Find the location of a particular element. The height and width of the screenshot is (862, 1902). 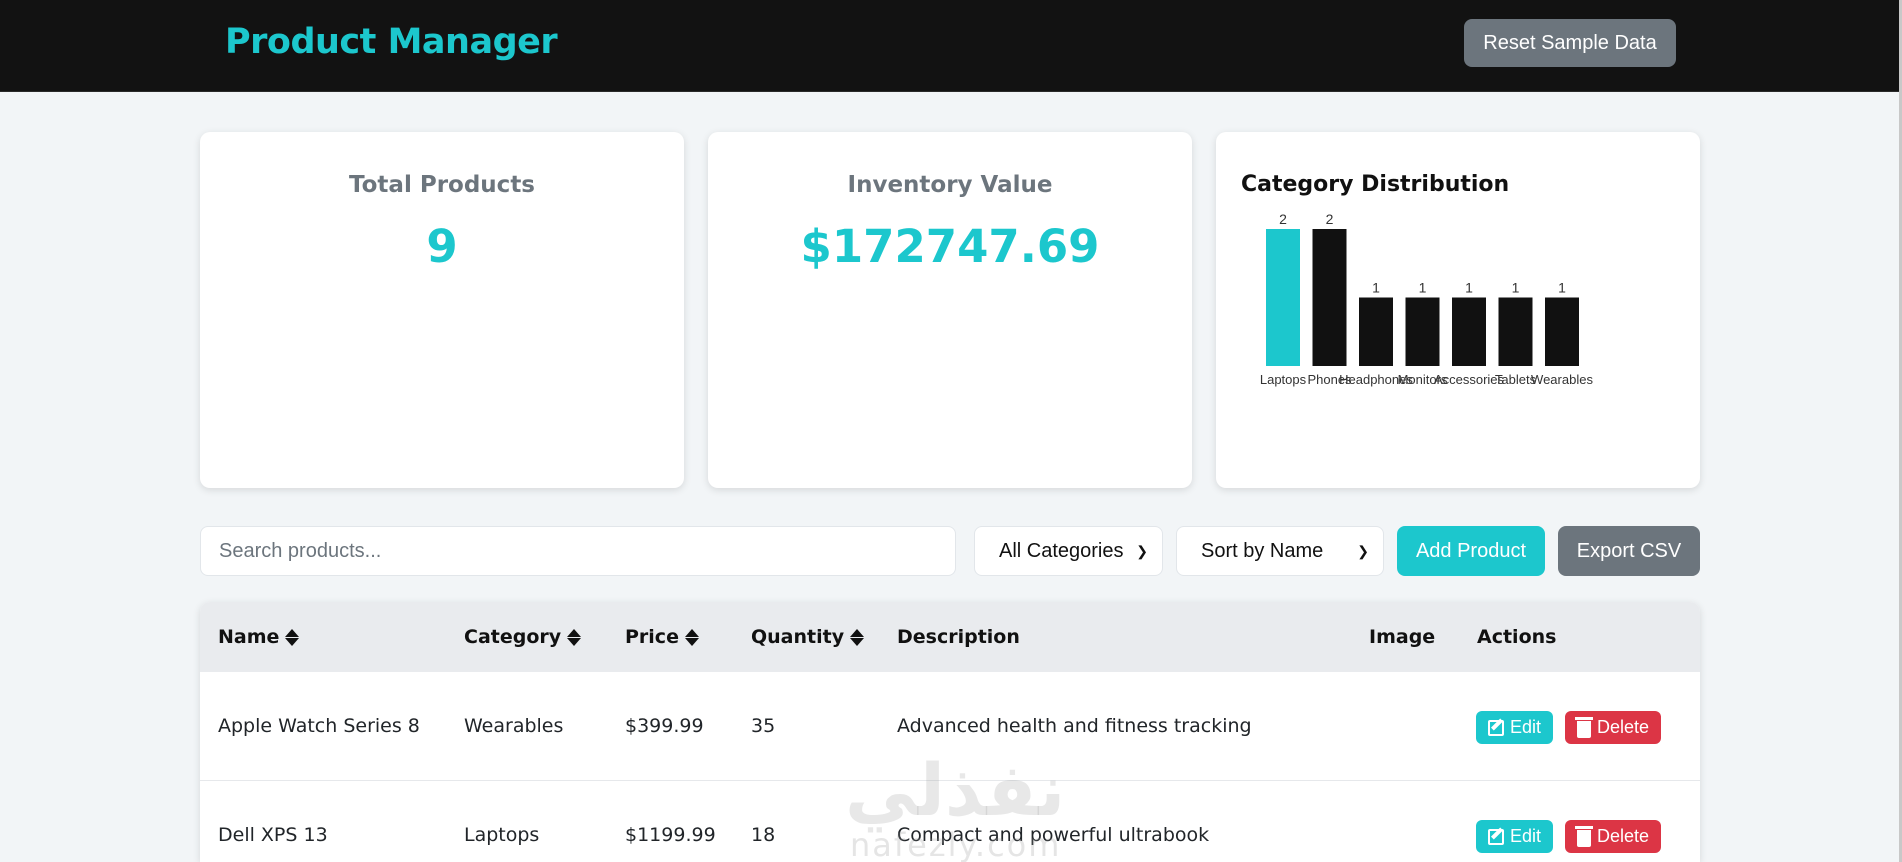

header-quantity: Quantity is located at coordinates (808, 637).